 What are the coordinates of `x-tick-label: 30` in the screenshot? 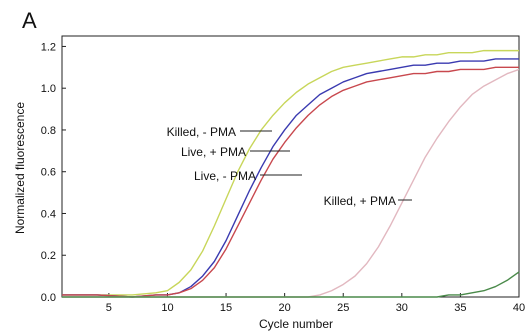 It's located at (402, 308).